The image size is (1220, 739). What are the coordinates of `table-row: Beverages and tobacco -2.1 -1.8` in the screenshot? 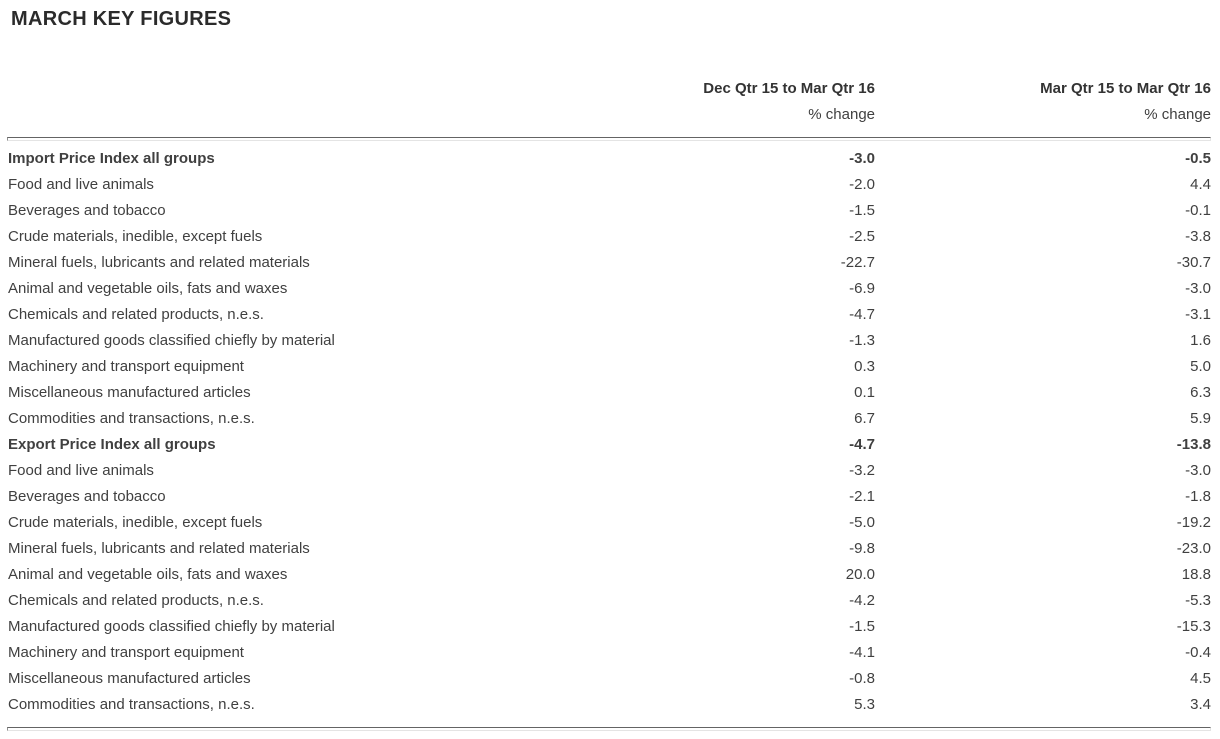 It's located at (609, 497).